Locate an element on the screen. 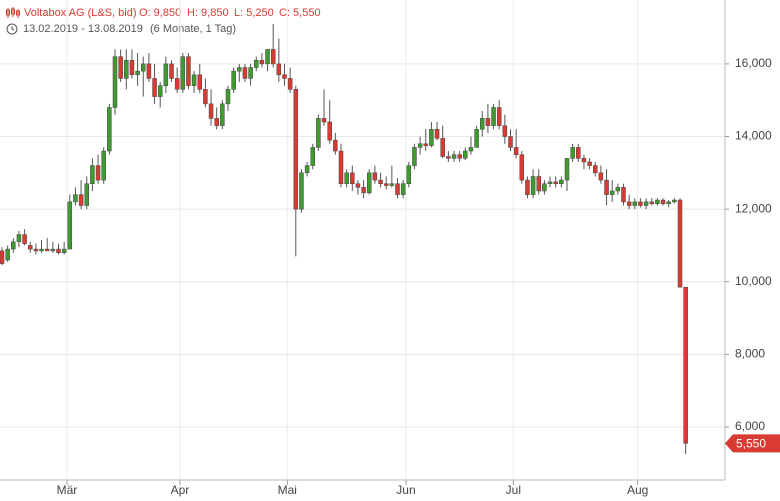  date-range: 13.02.2019 - 13.08.2019 is located at coordinates (83, 29).